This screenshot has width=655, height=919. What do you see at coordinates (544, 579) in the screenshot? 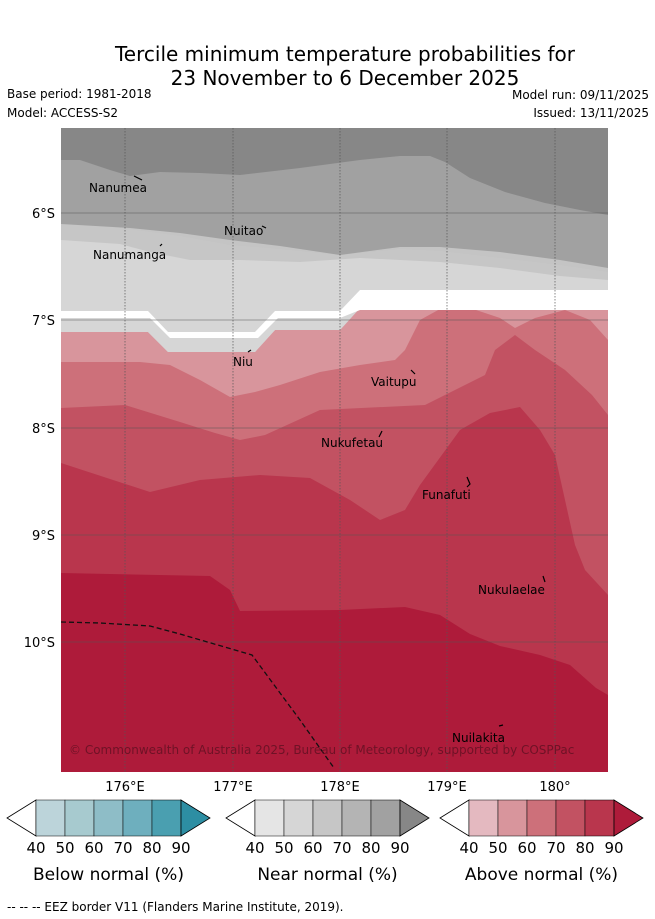
I see `nukulaelae-island` at bounding box center [544, 579].